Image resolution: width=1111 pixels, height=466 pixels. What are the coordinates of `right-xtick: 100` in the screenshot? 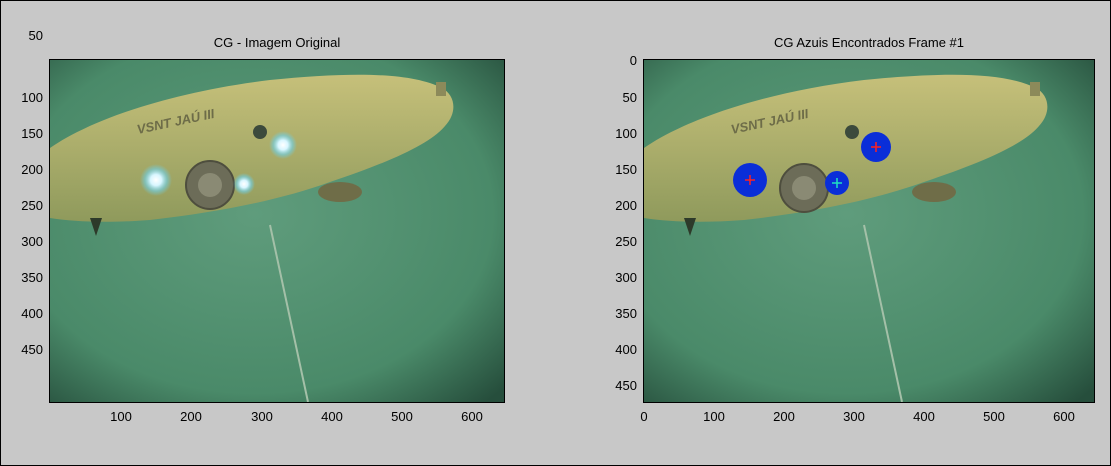 It's located at (714, 416).